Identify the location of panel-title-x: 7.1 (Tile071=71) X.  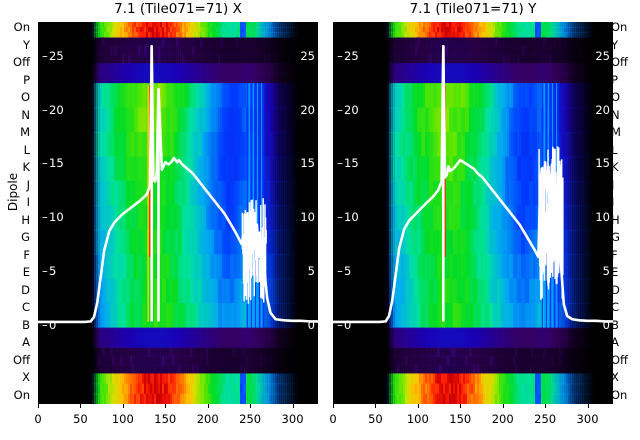
(178, 9).